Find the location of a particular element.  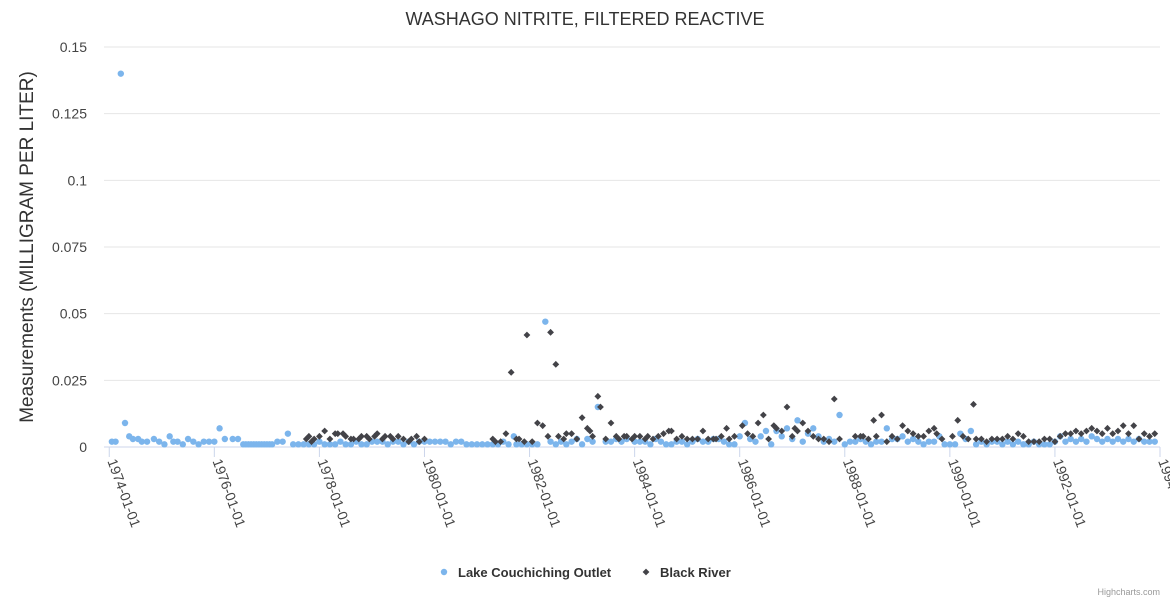

legend: Lake Couchiching Outlet Black River is located at coordinates (585, 572).